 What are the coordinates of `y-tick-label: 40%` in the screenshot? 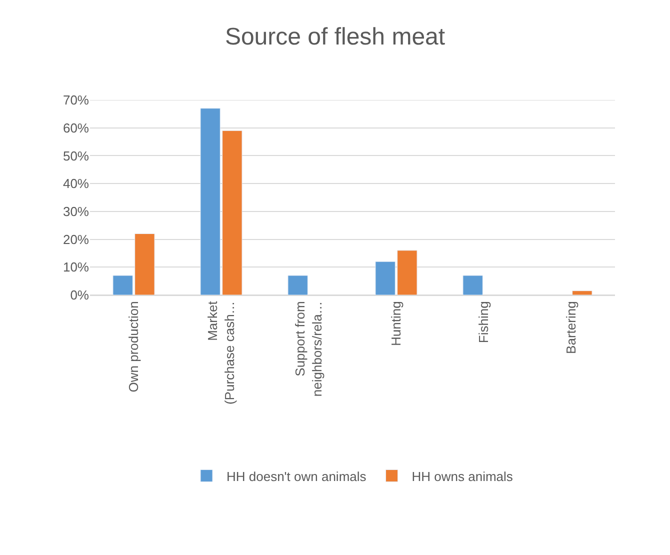 It's located at (76, 184).